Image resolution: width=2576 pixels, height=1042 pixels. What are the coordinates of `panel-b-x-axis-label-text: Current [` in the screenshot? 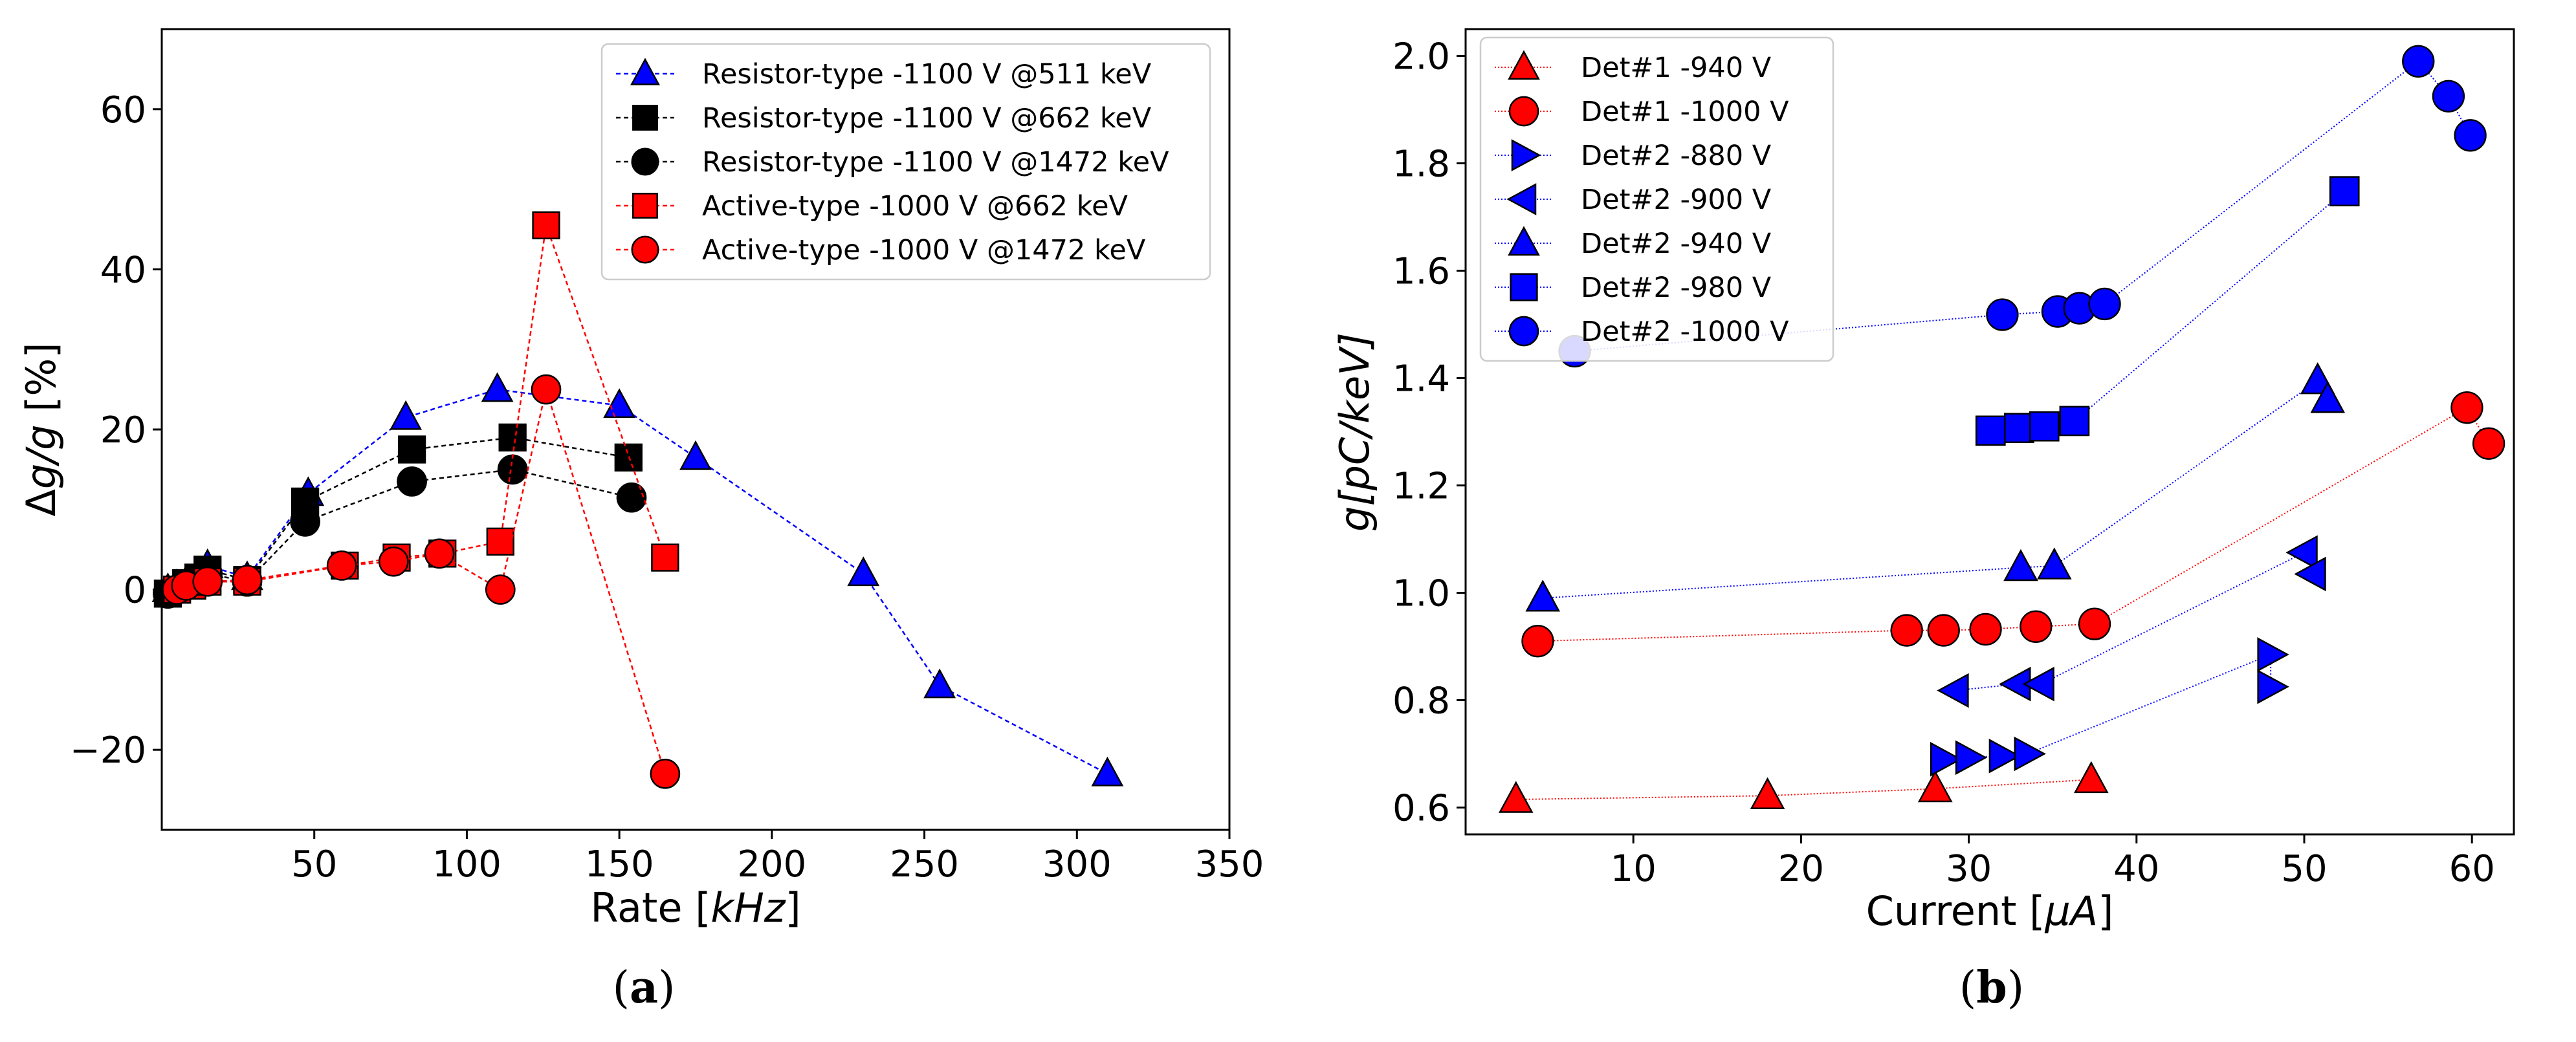 It's located at (1955, 911).